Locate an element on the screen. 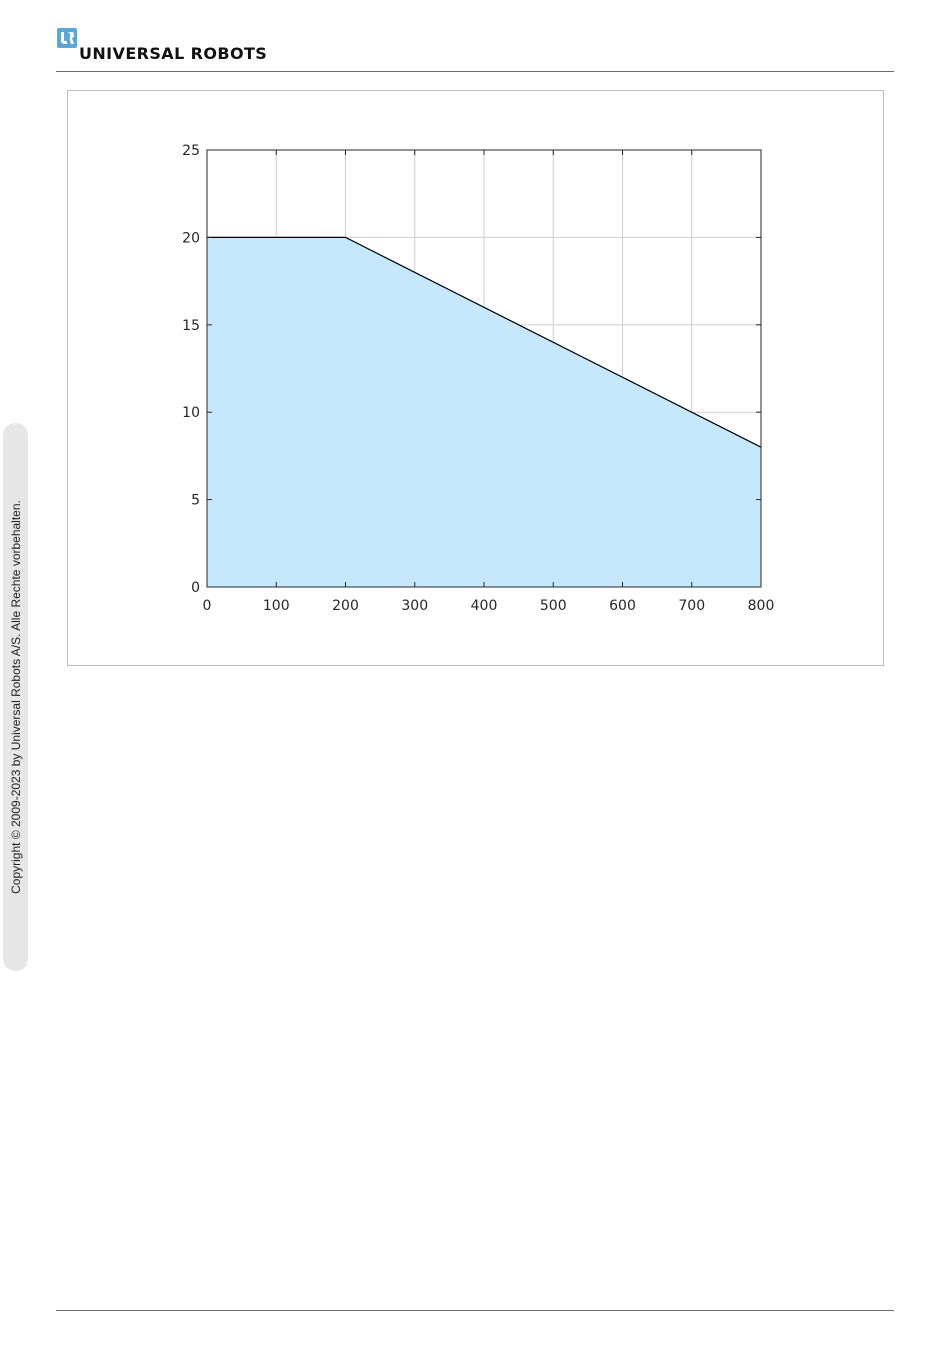  x-tick-labels: 0 100 200 300 400 500 600 700 800 is located at coordinates (489, 606).